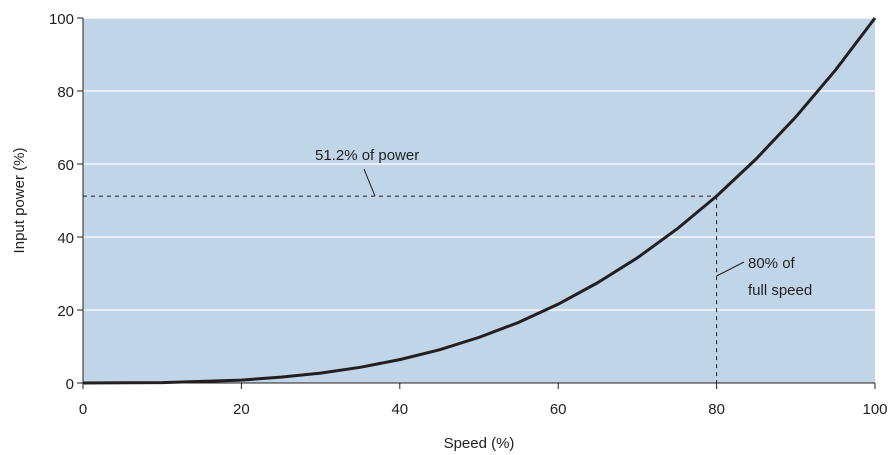 Image resolution: width=890 pixels, height=455 pixels. Describe the element at coordinates (241, 409) in the screenshot. I see `x-tick-label: 20` at that location.